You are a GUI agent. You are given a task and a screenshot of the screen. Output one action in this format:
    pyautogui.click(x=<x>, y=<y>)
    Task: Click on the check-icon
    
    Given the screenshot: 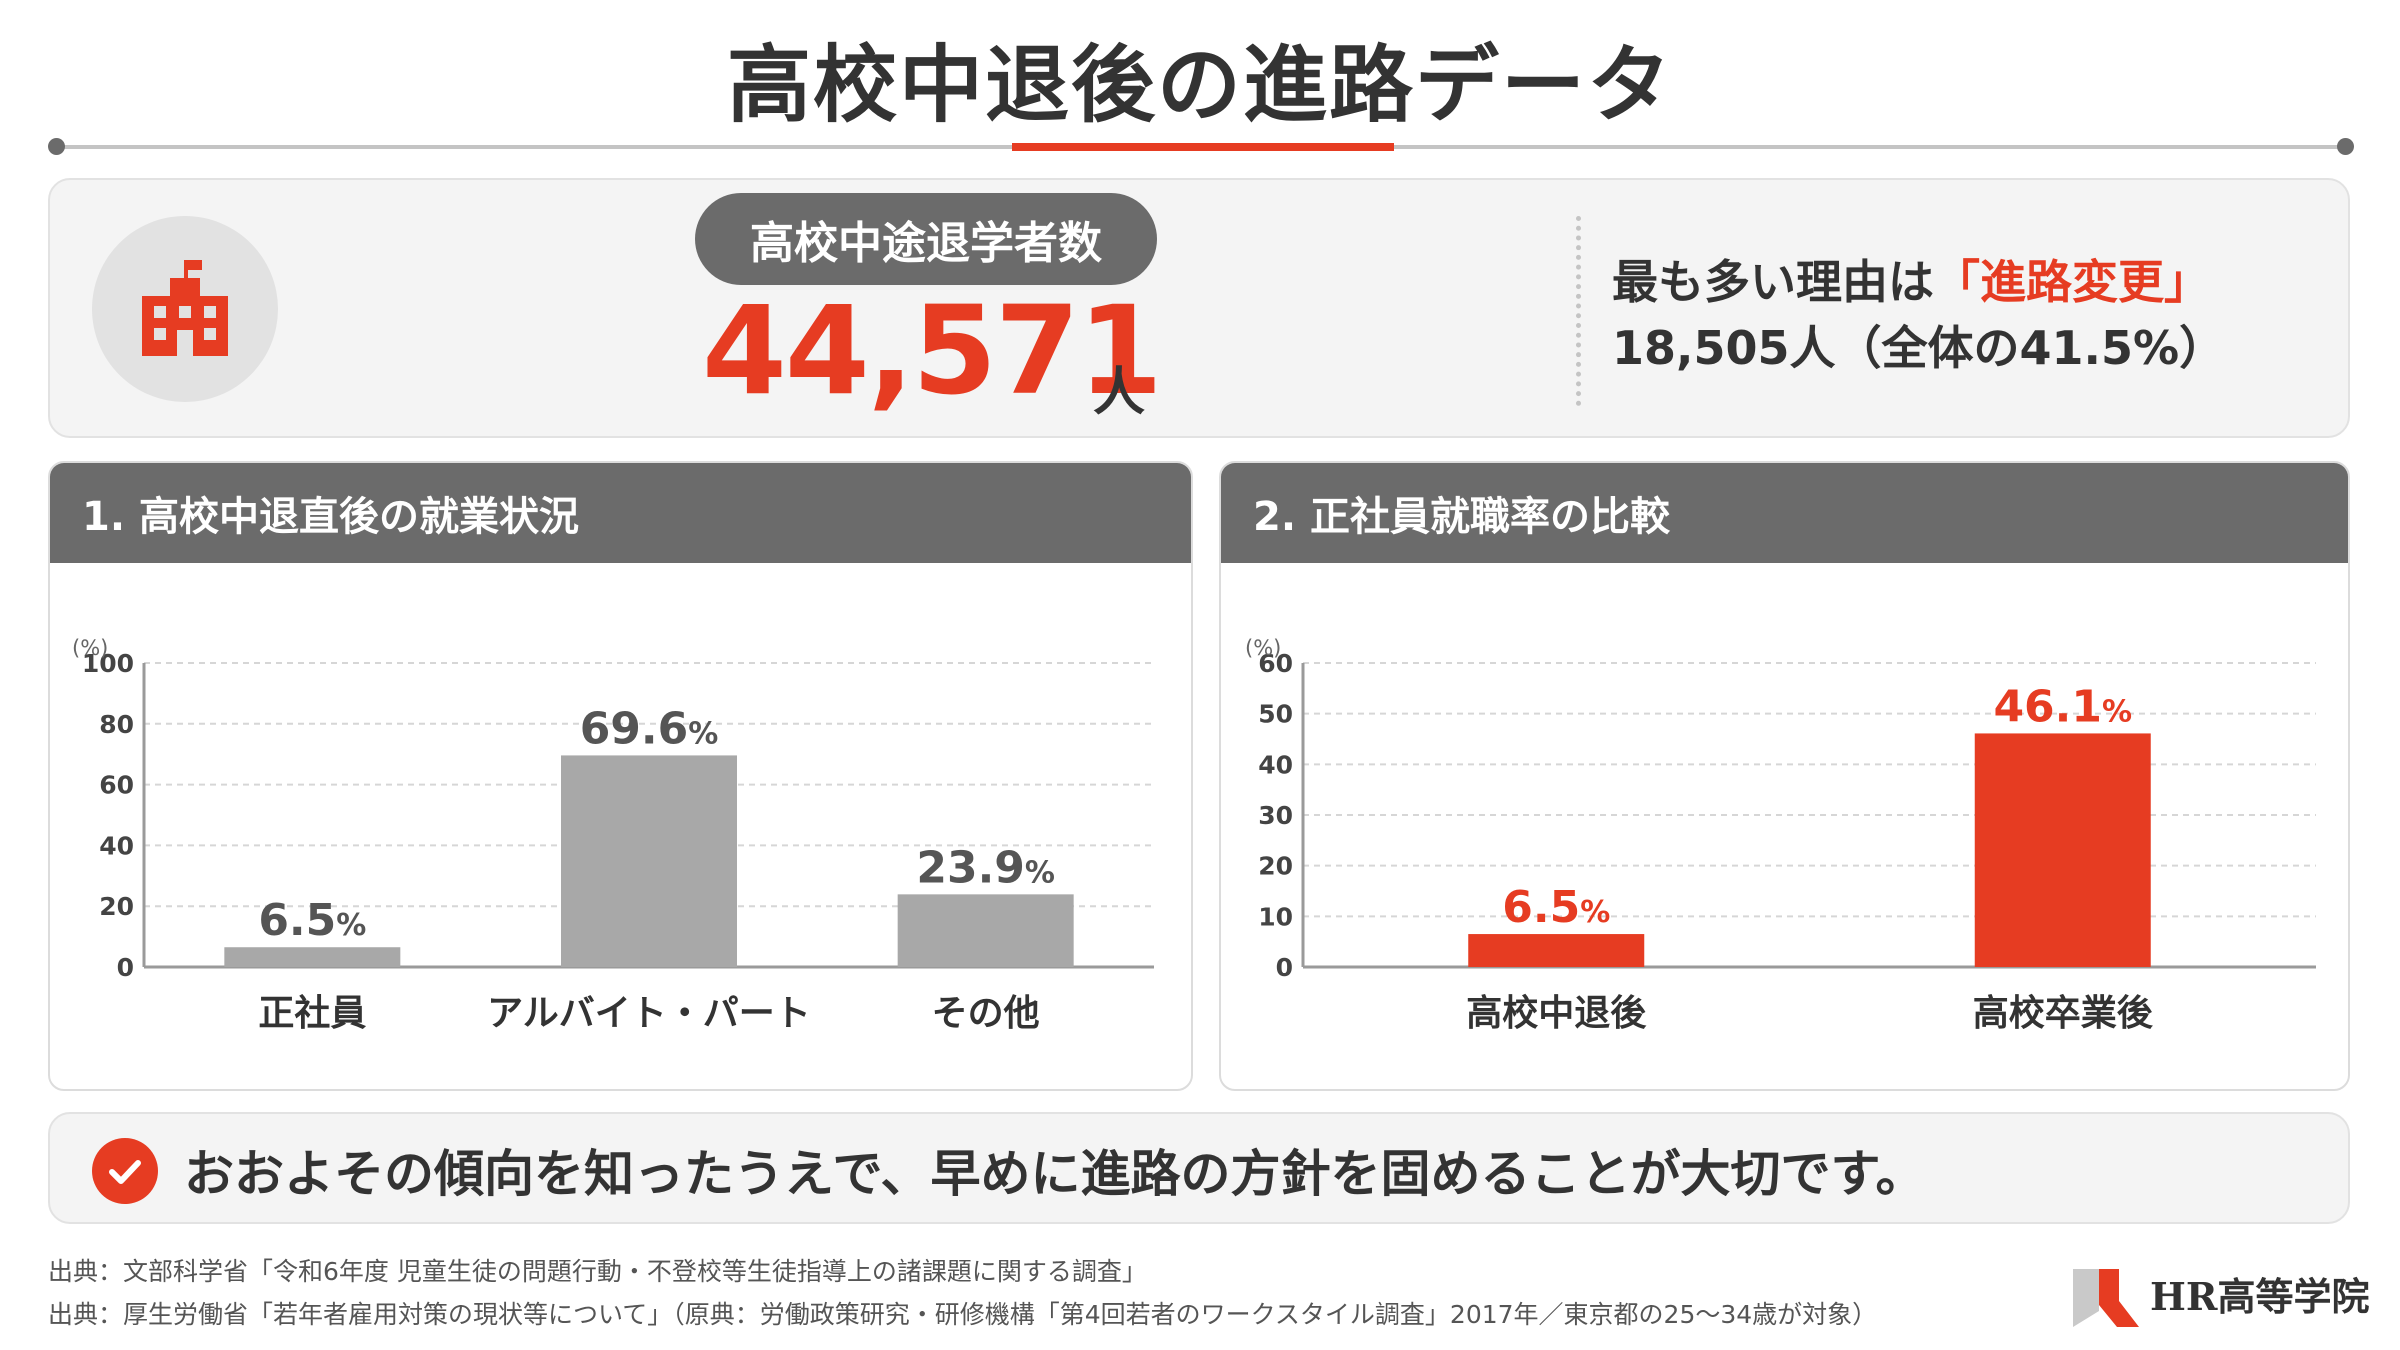 What is the action you would take?
    pyautogui.click(x=125, y=1171)
    